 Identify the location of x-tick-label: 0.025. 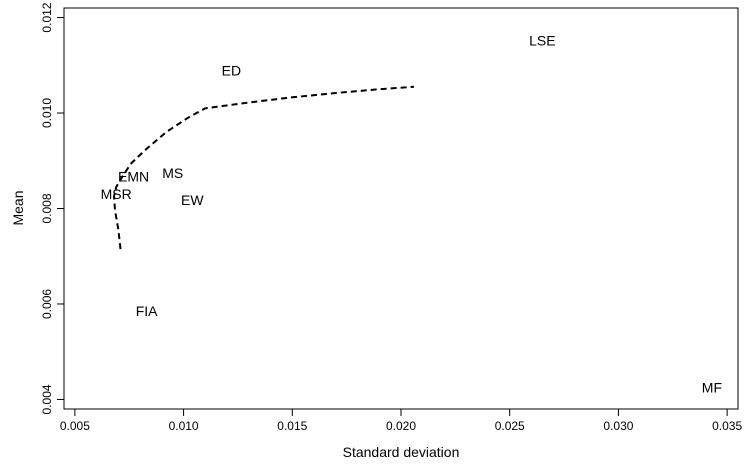
(510, 426).